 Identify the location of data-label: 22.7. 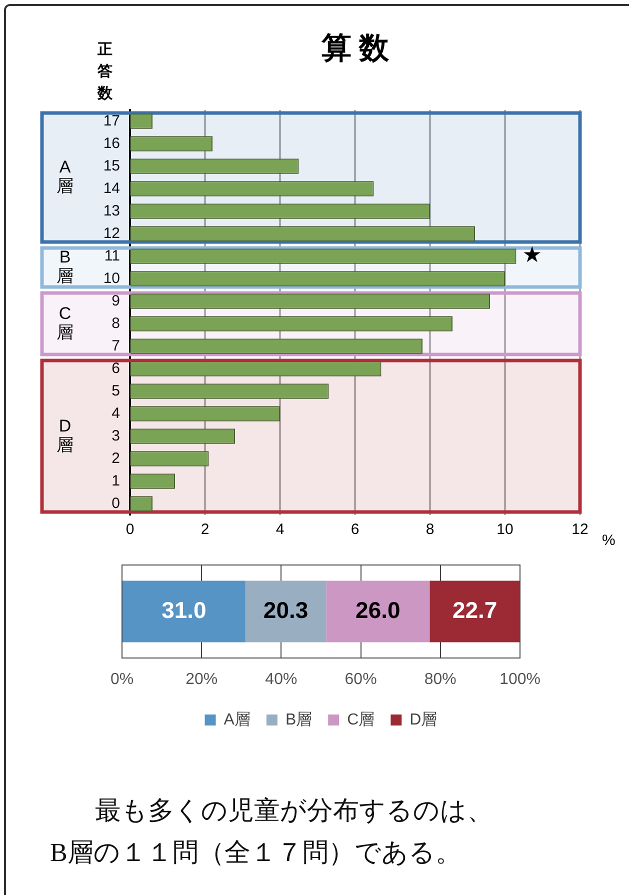
(475, 609).